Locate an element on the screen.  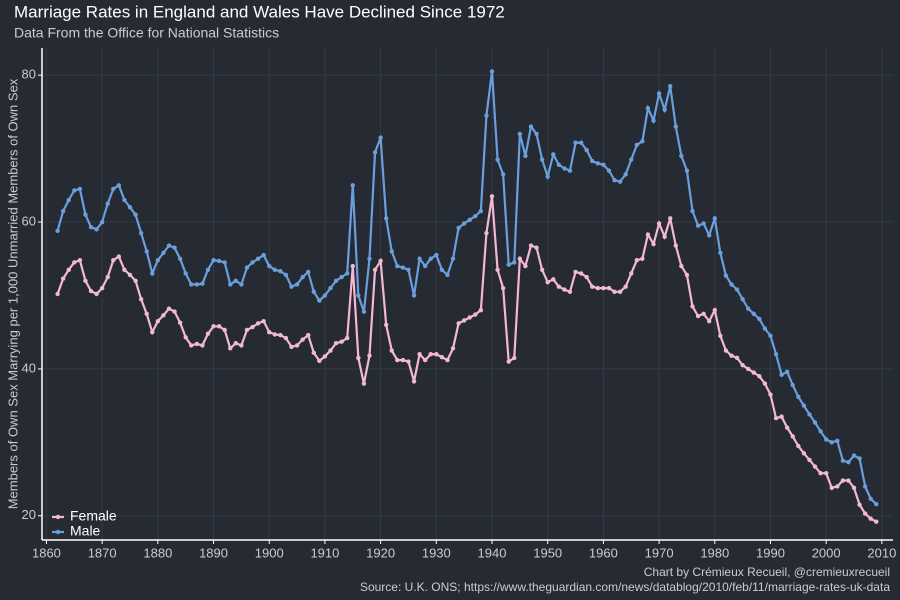
y-tick-label: 80 is located at coordinates (29, 74).